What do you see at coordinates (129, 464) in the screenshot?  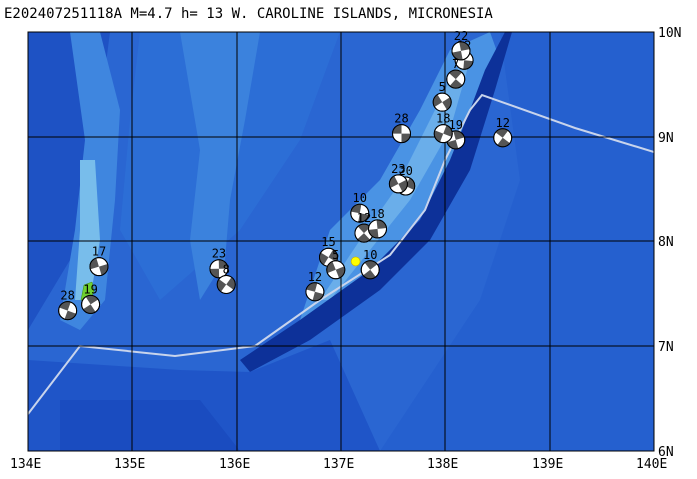 I see `lon-label: 135E` at bounding box center [129, 464].